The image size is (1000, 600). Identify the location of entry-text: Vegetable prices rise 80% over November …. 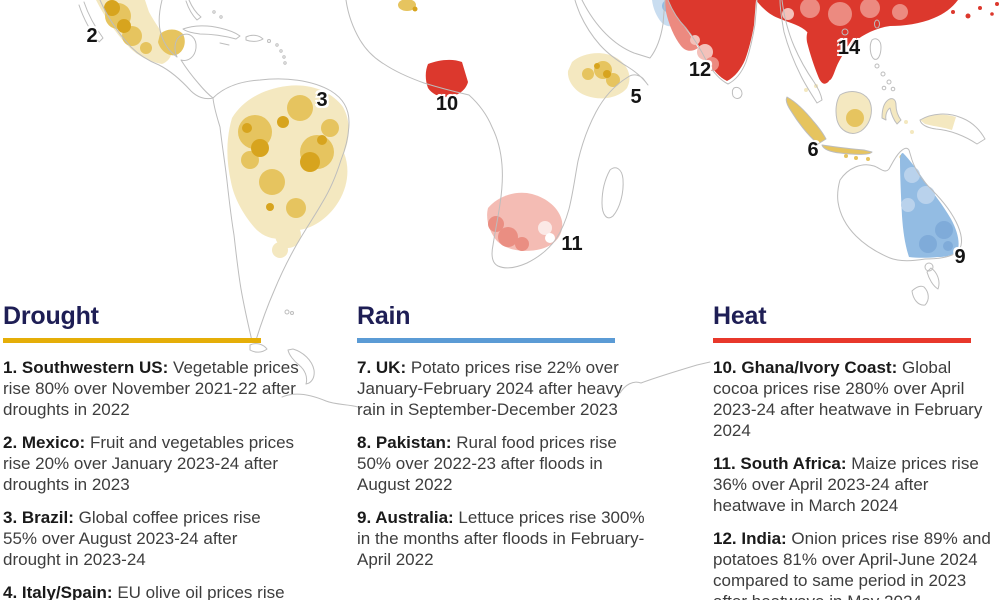
(151, 388).